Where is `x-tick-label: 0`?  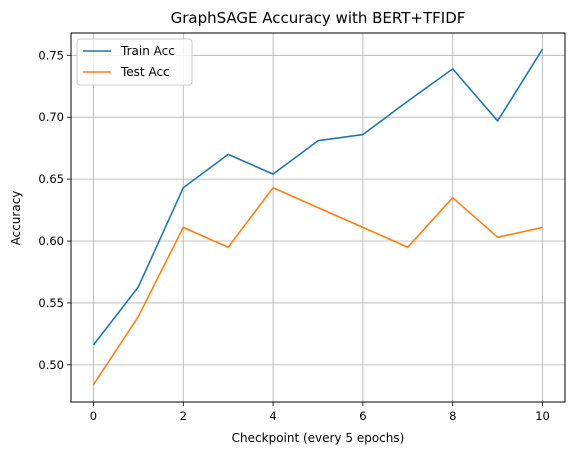
x-tick-label: 0 is located at coordinates (93, 416).